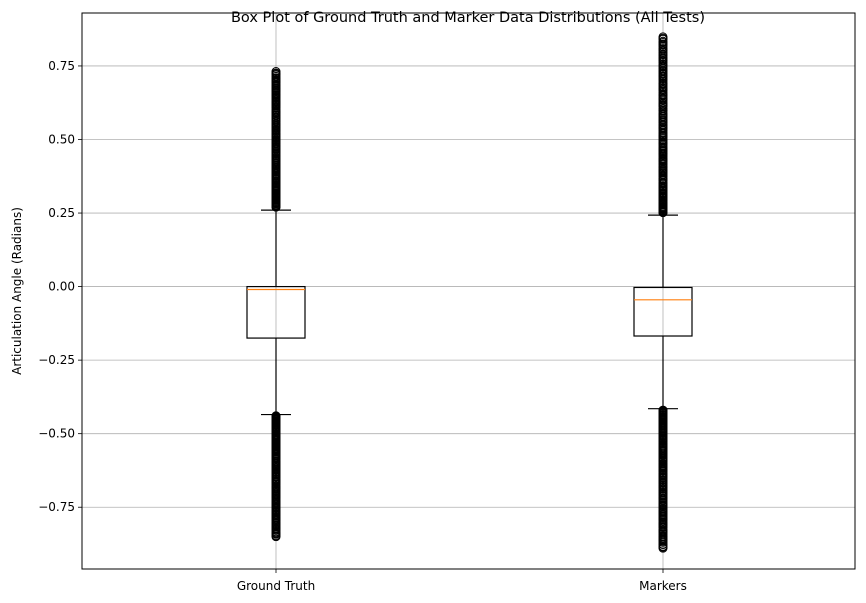 The image size is (866, 603). Describe the element at coordinates (663, 586) in the screenshot. I see `x-tick-label: Markers` at that location.